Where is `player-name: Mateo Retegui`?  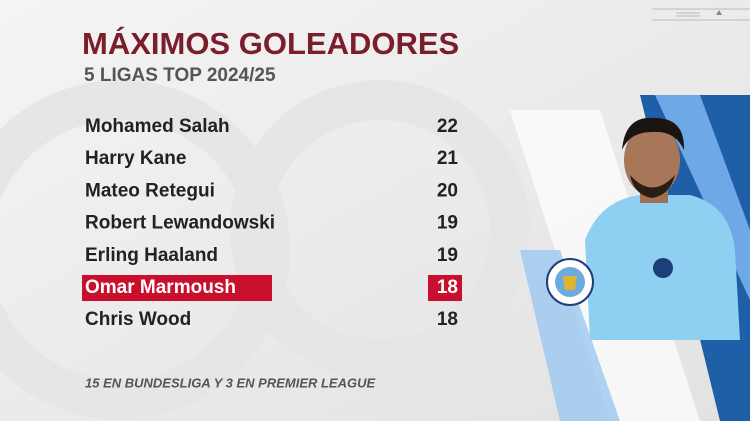 player-name: Mateo Retegui is located at coordinates (150, 190).